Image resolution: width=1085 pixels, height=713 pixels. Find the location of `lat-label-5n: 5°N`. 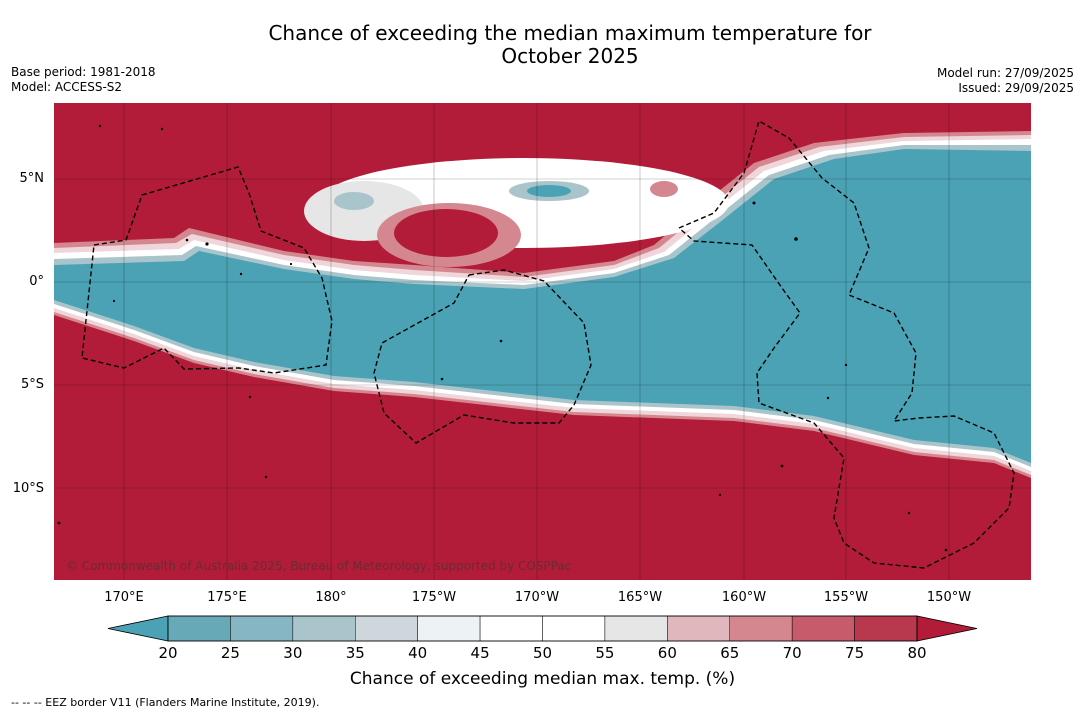

lat-label-5n: 5°N is located at coordinates (32, 178).